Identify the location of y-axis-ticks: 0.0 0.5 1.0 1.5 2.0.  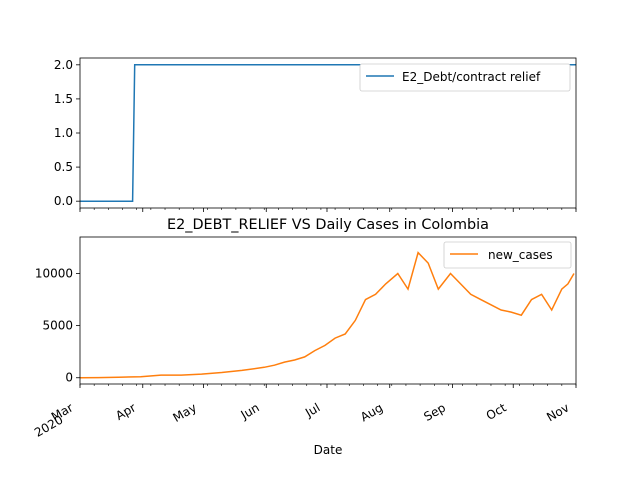
(67, 133).